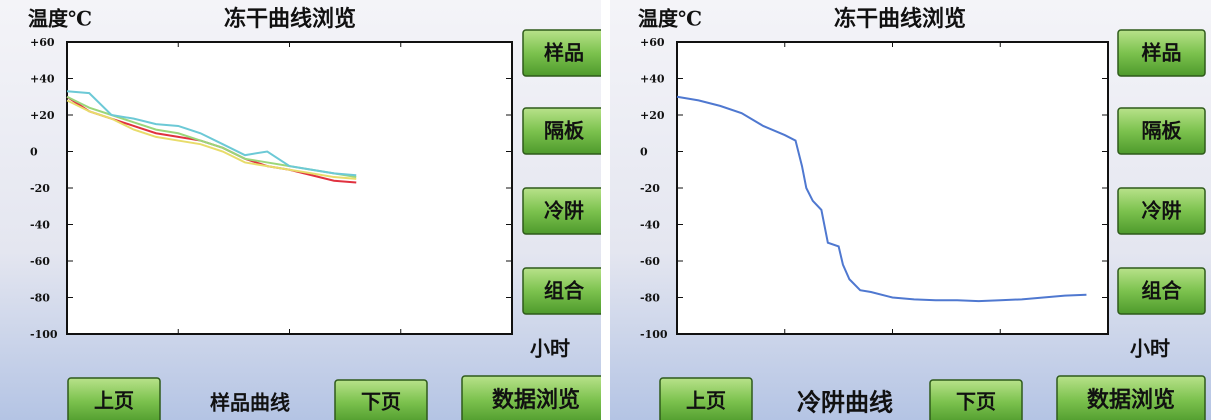 The height and width of the screenshot is (420, 1211). What do you see at coordinates (845, 402) in the screenshot?
I see `curve-name: 冷阱曲线` at bounding box center [845, 402].